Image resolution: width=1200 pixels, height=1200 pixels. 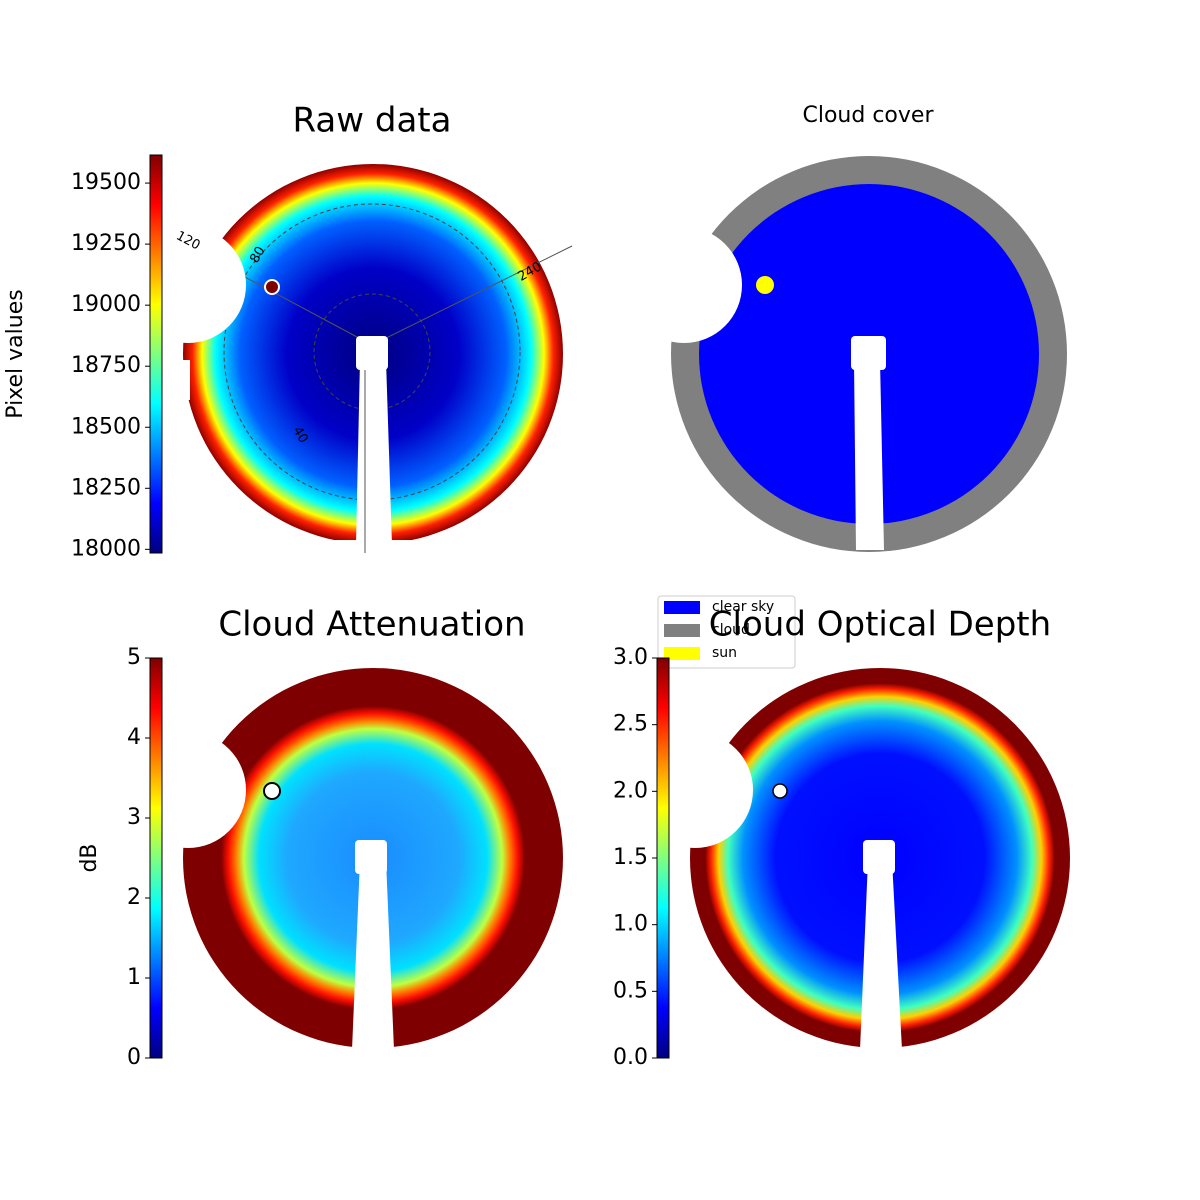 I want to click on legend-label: sun, so click(x=724, y=653).